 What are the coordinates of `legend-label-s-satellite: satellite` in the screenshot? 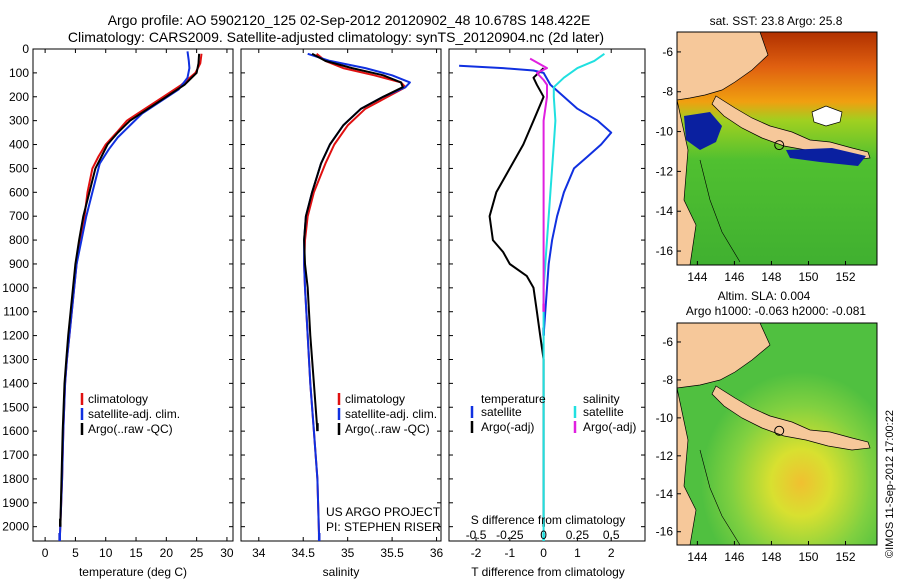 It's located at (603, 412).